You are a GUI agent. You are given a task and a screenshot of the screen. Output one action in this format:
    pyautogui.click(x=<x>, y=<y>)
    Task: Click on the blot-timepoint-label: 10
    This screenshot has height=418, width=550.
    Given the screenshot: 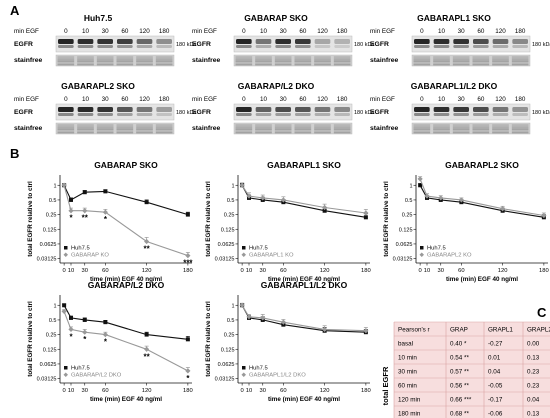 What is the action you would take?
    pyautogui.click(x=264, y=31)
    